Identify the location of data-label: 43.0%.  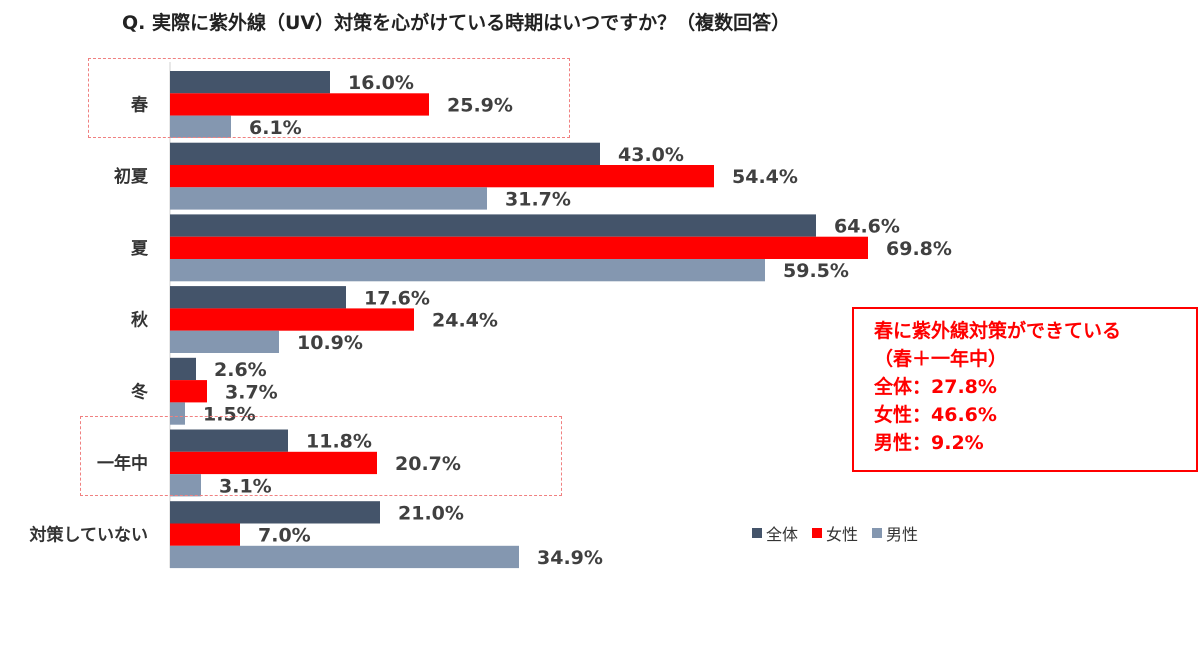
(651, 155).